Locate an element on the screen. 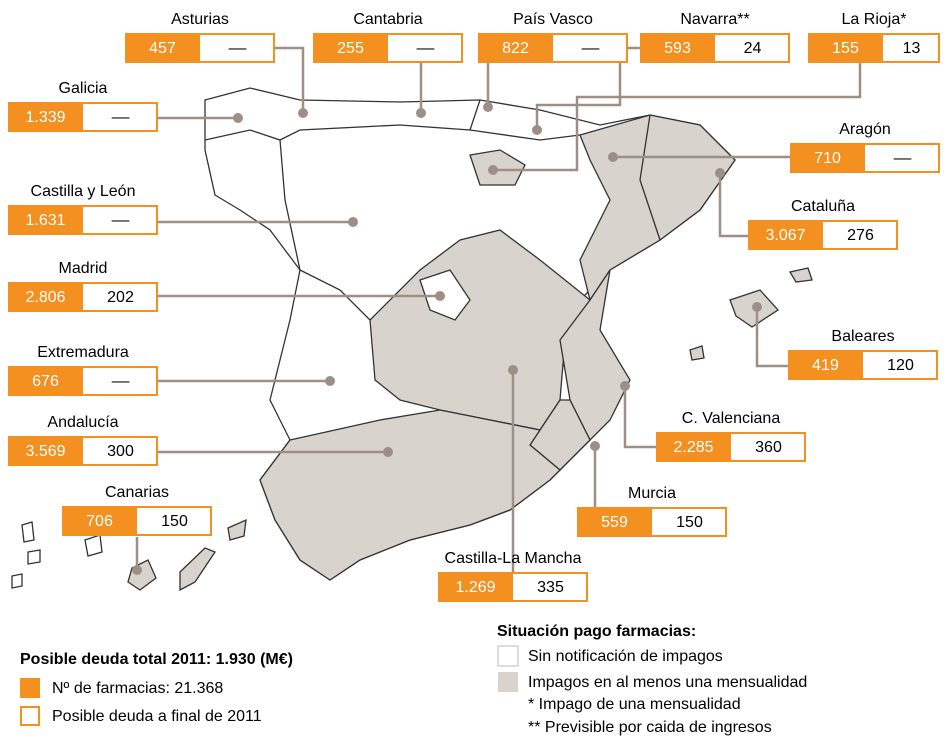 The height and width of the screenshot is (743, 950). region-name: Galicia is located at coordinates (83, 88).